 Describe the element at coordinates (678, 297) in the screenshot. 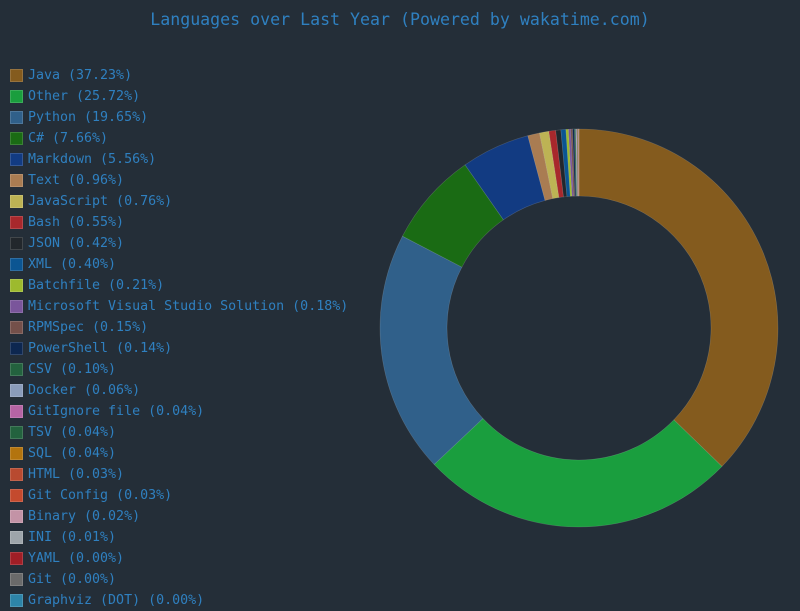

I see `slice-java` at that location.